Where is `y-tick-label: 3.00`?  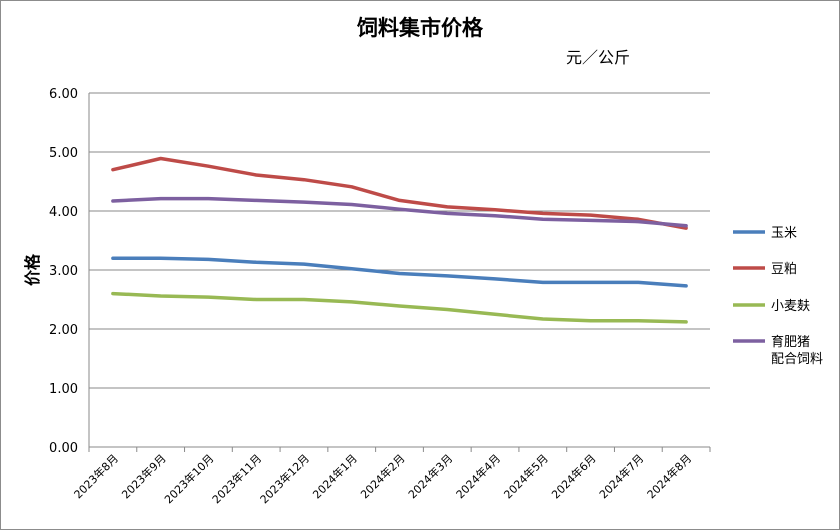 y-tick-label: 3.00 is located at coordinates (63, 271).